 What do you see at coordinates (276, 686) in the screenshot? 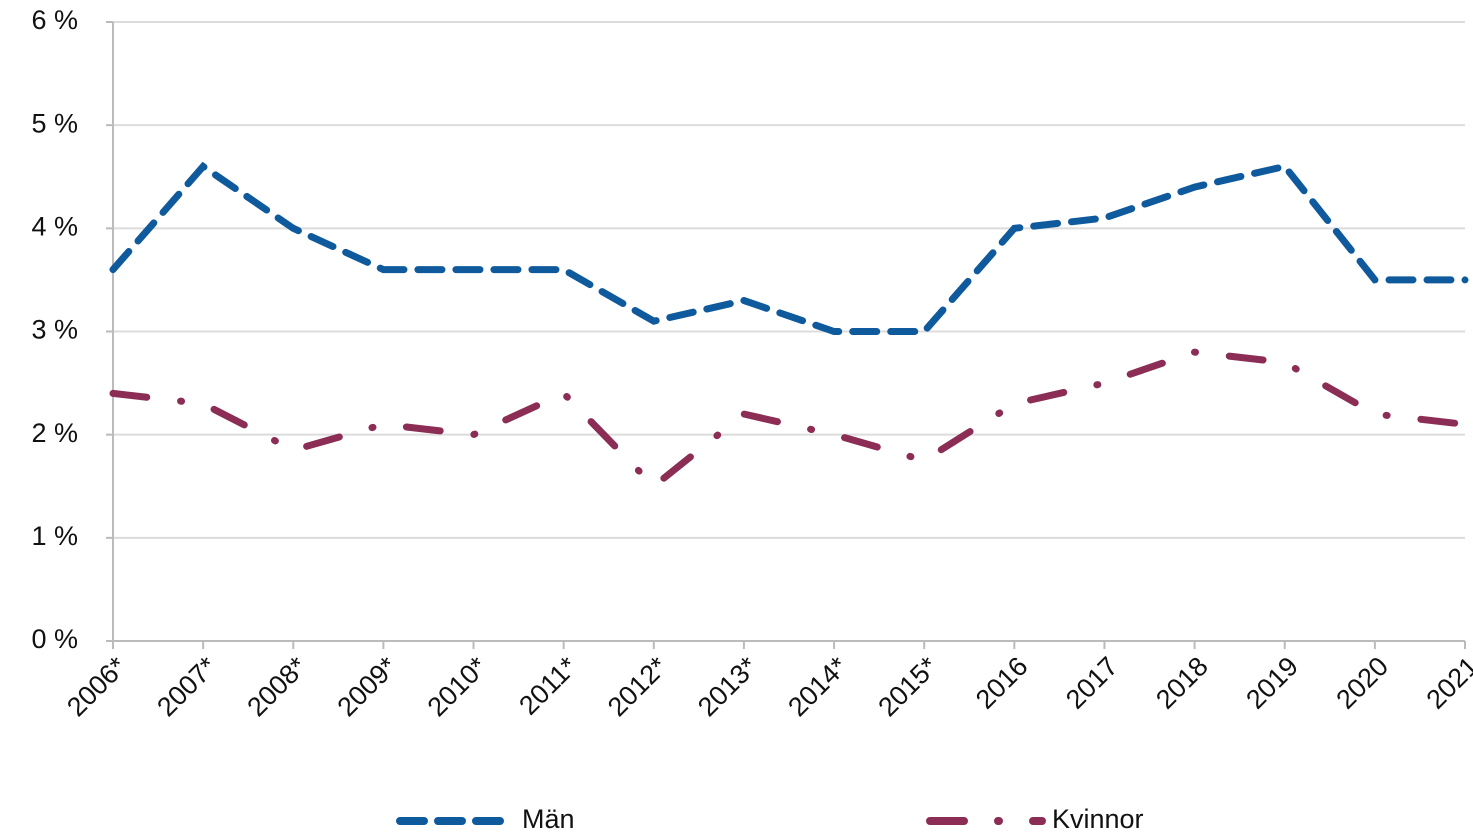
I see `x-tick-label: 2008*` at bounding box center [276, 686].